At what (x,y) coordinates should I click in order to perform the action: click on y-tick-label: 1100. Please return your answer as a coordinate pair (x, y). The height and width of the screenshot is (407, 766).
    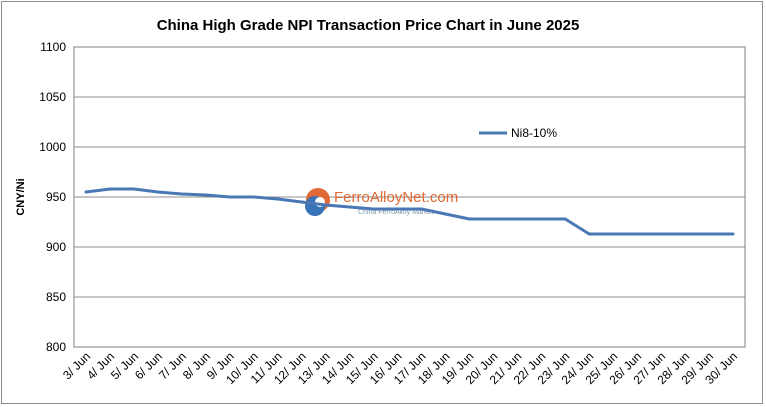
    Looking at the image, I should click on (53, 47).